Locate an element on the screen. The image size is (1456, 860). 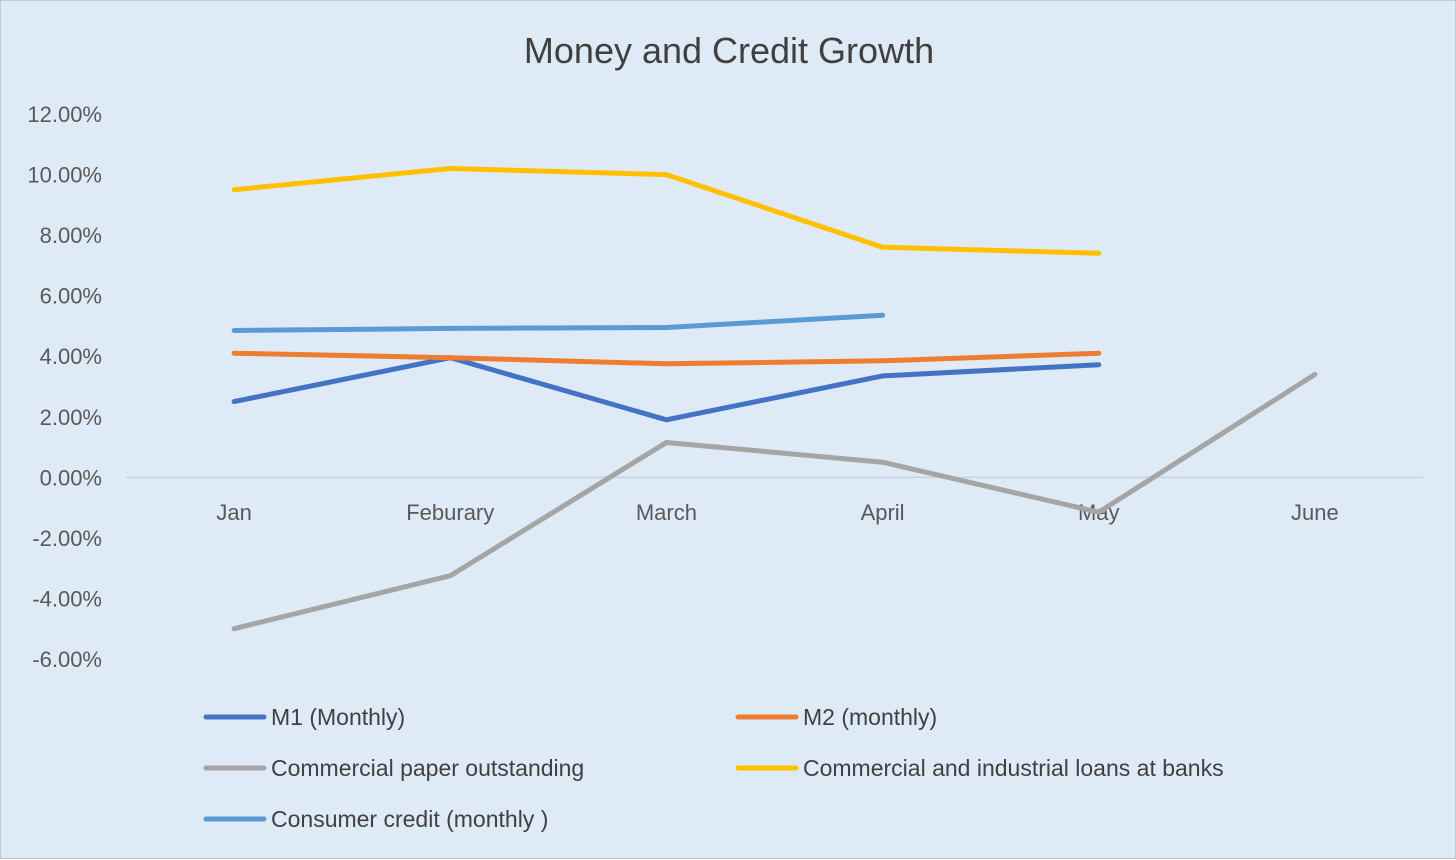
legend-item: M2 (monthly) is located at coordinates (836, 717).